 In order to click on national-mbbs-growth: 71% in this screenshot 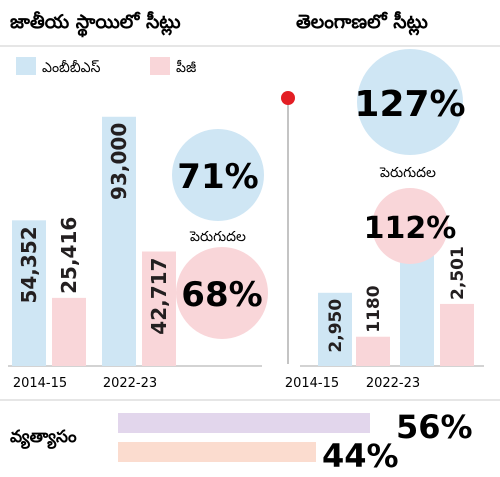, I will do `click(217, 177)`.